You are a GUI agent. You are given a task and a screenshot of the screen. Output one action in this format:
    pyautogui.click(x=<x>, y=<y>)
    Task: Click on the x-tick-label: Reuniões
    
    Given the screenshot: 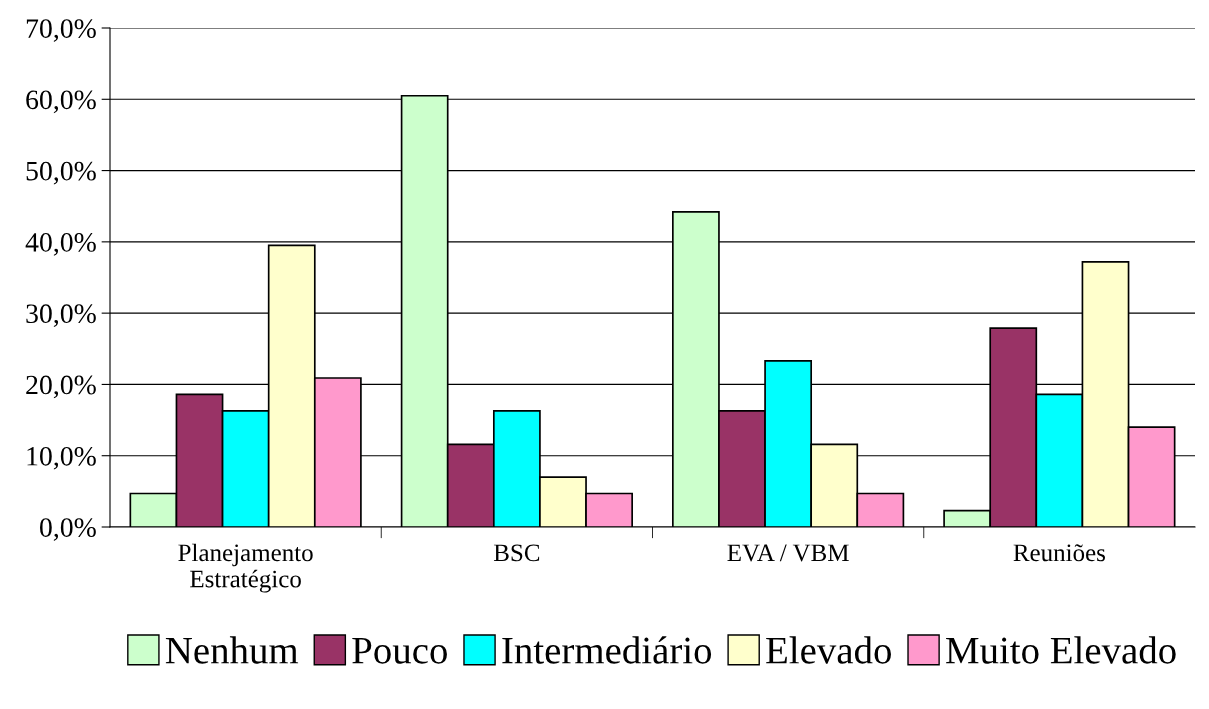 What is the action you would take?
    pyautogui.click(x=1059, y=553)
    